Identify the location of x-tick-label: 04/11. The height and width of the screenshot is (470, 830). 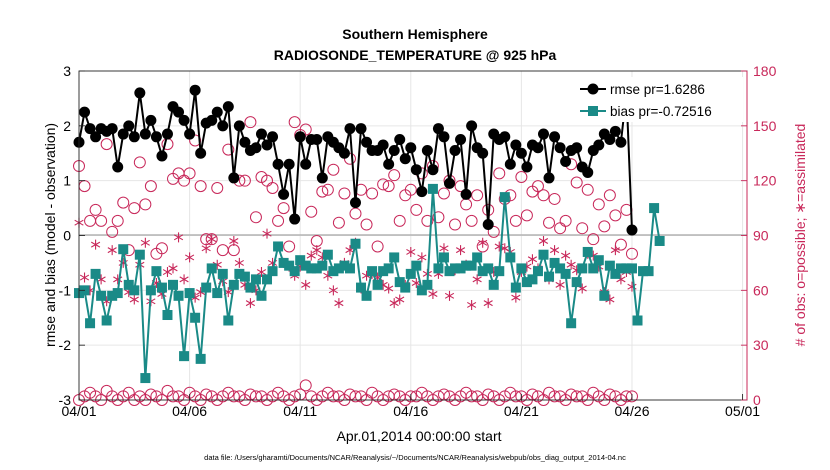
(300, 411).